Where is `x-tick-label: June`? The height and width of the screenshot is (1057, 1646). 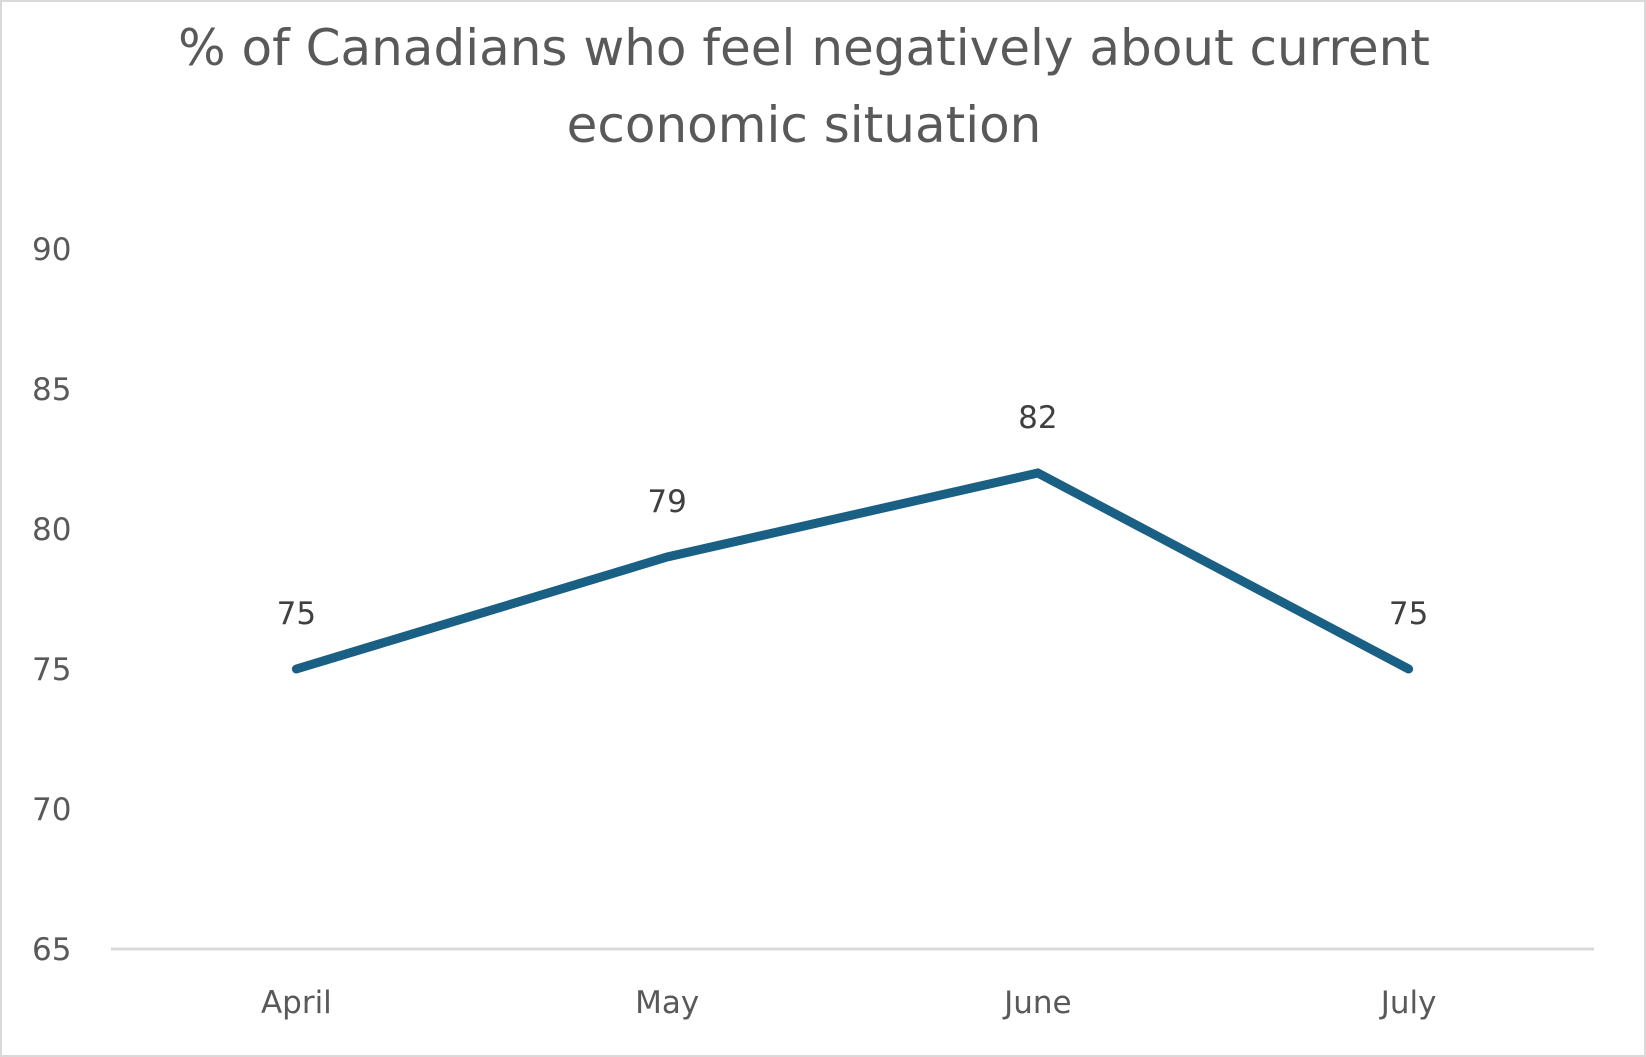 x-tick-label: June is located at coordinates (1037, 1003).